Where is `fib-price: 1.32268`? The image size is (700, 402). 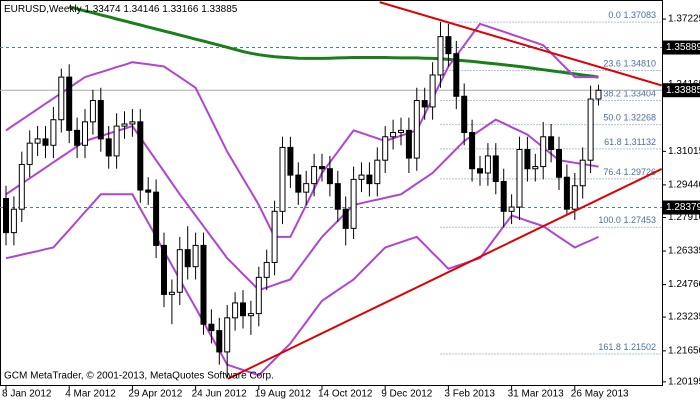 fib-price: 1.32268 is located at coordinates (639, 118).